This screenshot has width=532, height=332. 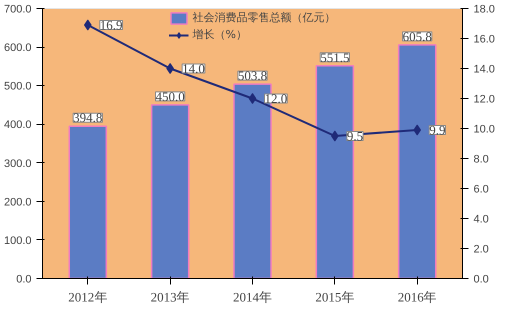 What do you see at coordinates (253, 76) in the screenshot?
I see `data-label: 503.8` at bounding box center [253, 76].